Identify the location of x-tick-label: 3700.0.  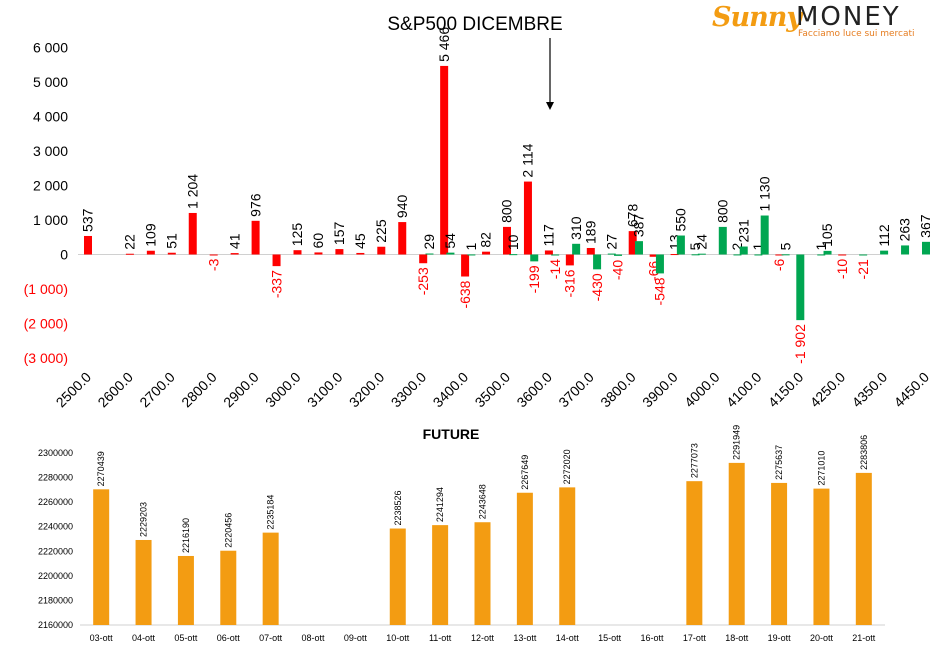
(576, 390).